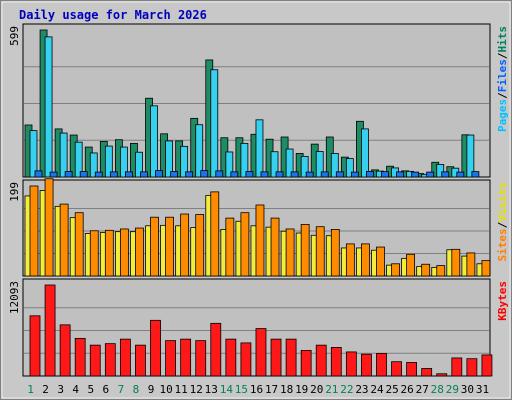  What do you see at coordinates (90, 389) in the screenshot?
I see `x-tick-label-day-5: 5` at bounding box center [90, 389].